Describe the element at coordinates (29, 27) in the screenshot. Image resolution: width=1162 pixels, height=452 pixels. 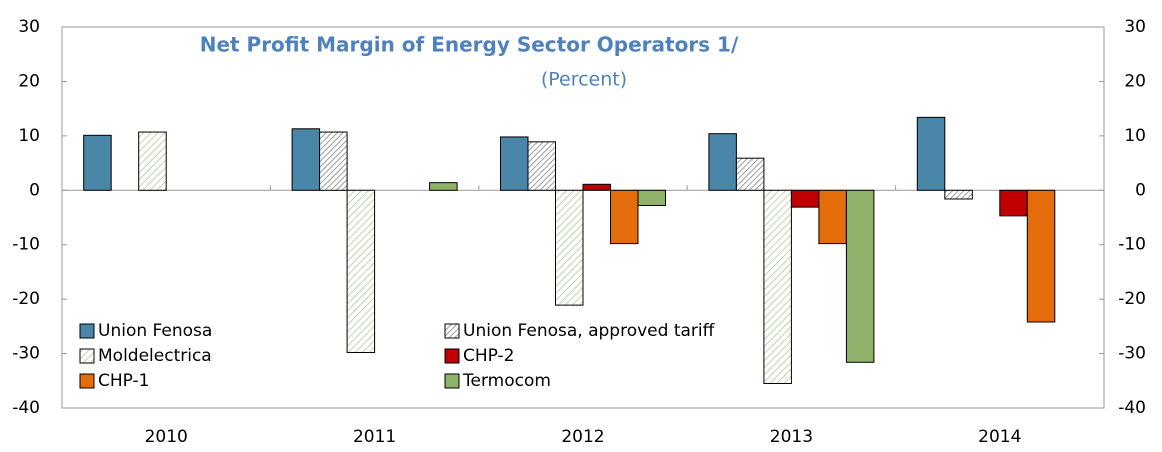
I see `y-tick-label: 30` at that location.